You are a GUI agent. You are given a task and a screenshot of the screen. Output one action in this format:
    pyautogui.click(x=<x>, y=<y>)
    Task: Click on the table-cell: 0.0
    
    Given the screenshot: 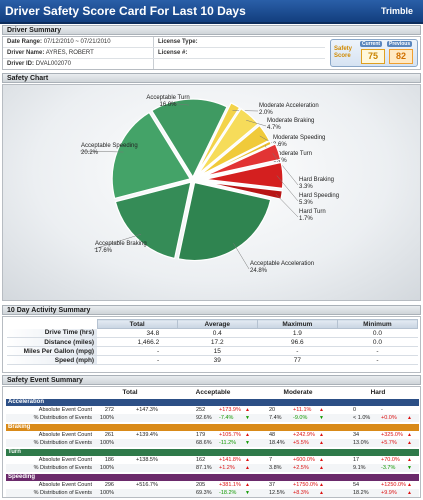 What is the action you would take?
    pyautogui.click(x=377, y=333)
    